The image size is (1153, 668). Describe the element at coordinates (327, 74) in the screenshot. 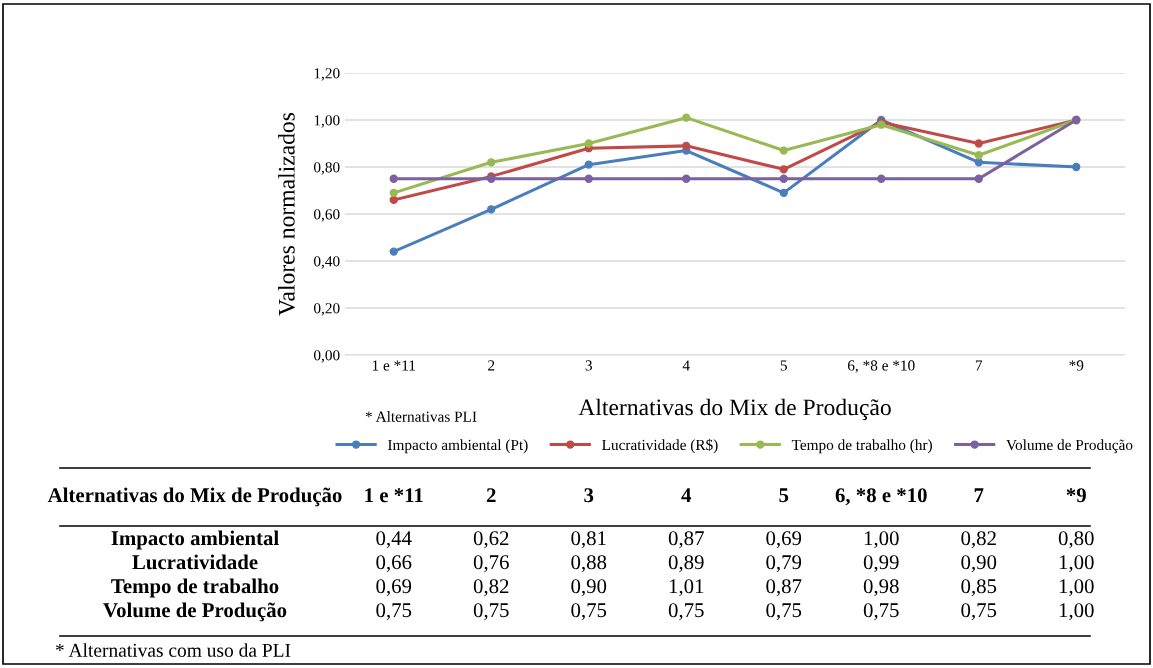

I see `y-tick-label: 1,20` at that location.